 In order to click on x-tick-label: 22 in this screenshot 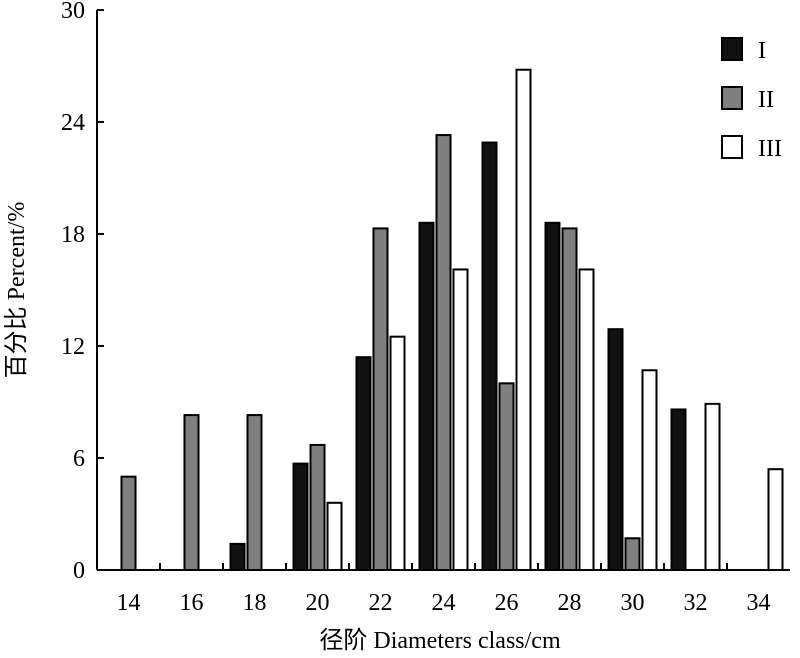, I will do `click(381, 603)`.